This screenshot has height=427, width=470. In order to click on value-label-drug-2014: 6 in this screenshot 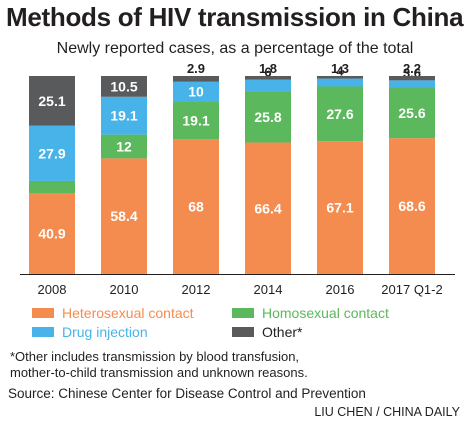, I will do `click(267, 72)`.